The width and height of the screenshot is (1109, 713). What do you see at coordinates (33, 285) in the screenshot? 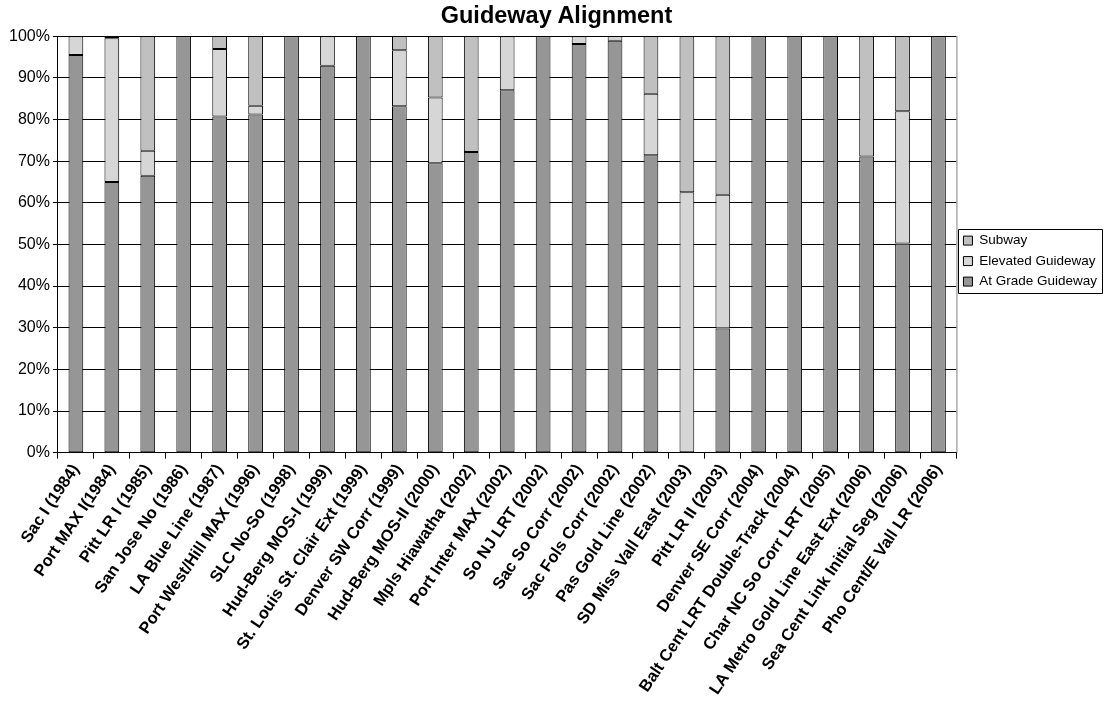
I see `y-tick-label: 40%` at bounding box center [33, 285].